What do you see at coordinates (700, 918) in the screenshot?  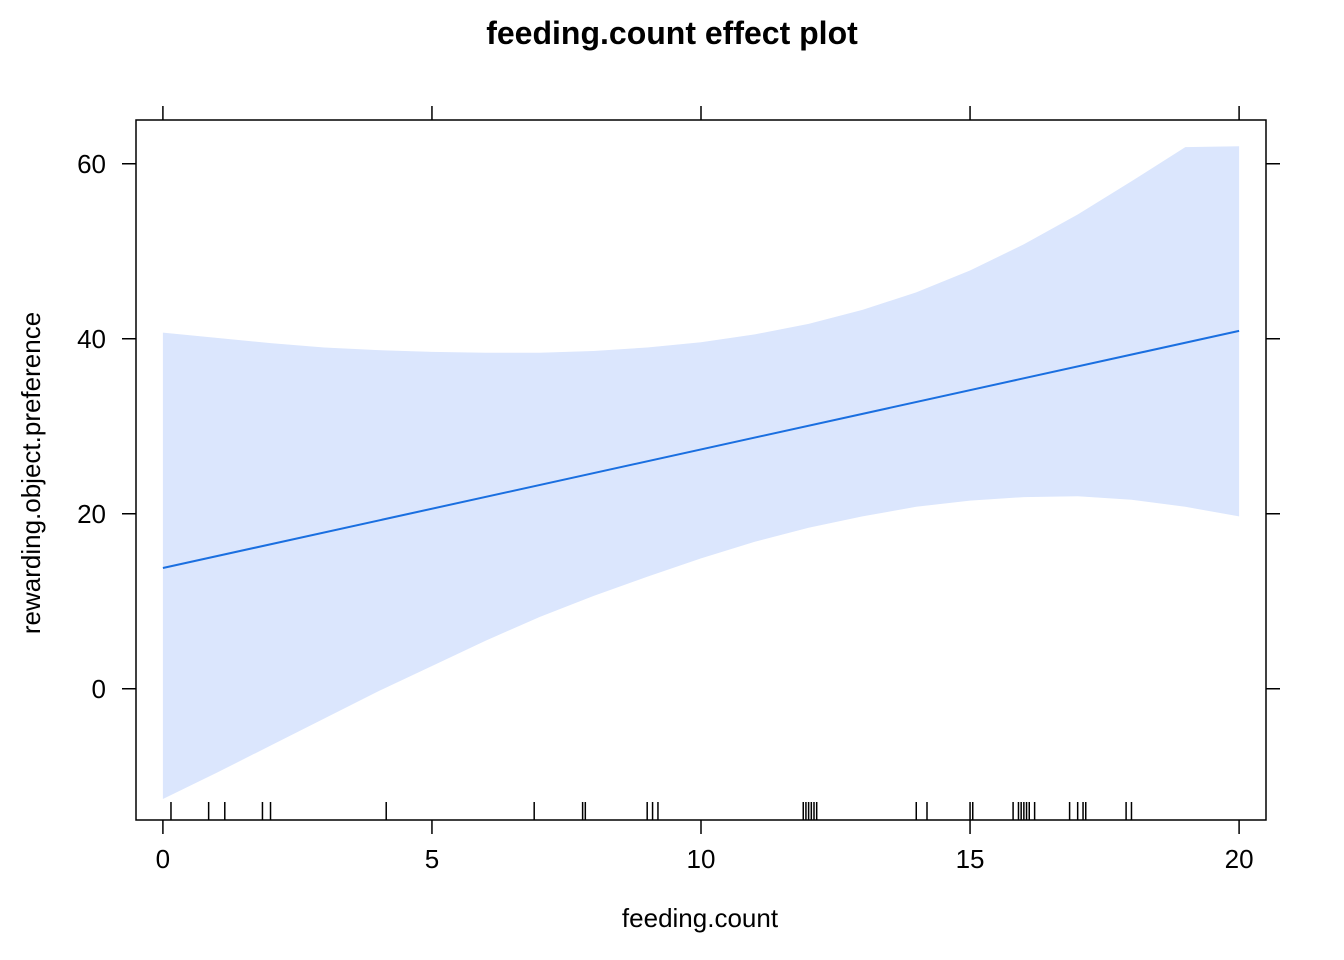 I see `x-axis-label: feeding.count` at bounding box center [700, 918].